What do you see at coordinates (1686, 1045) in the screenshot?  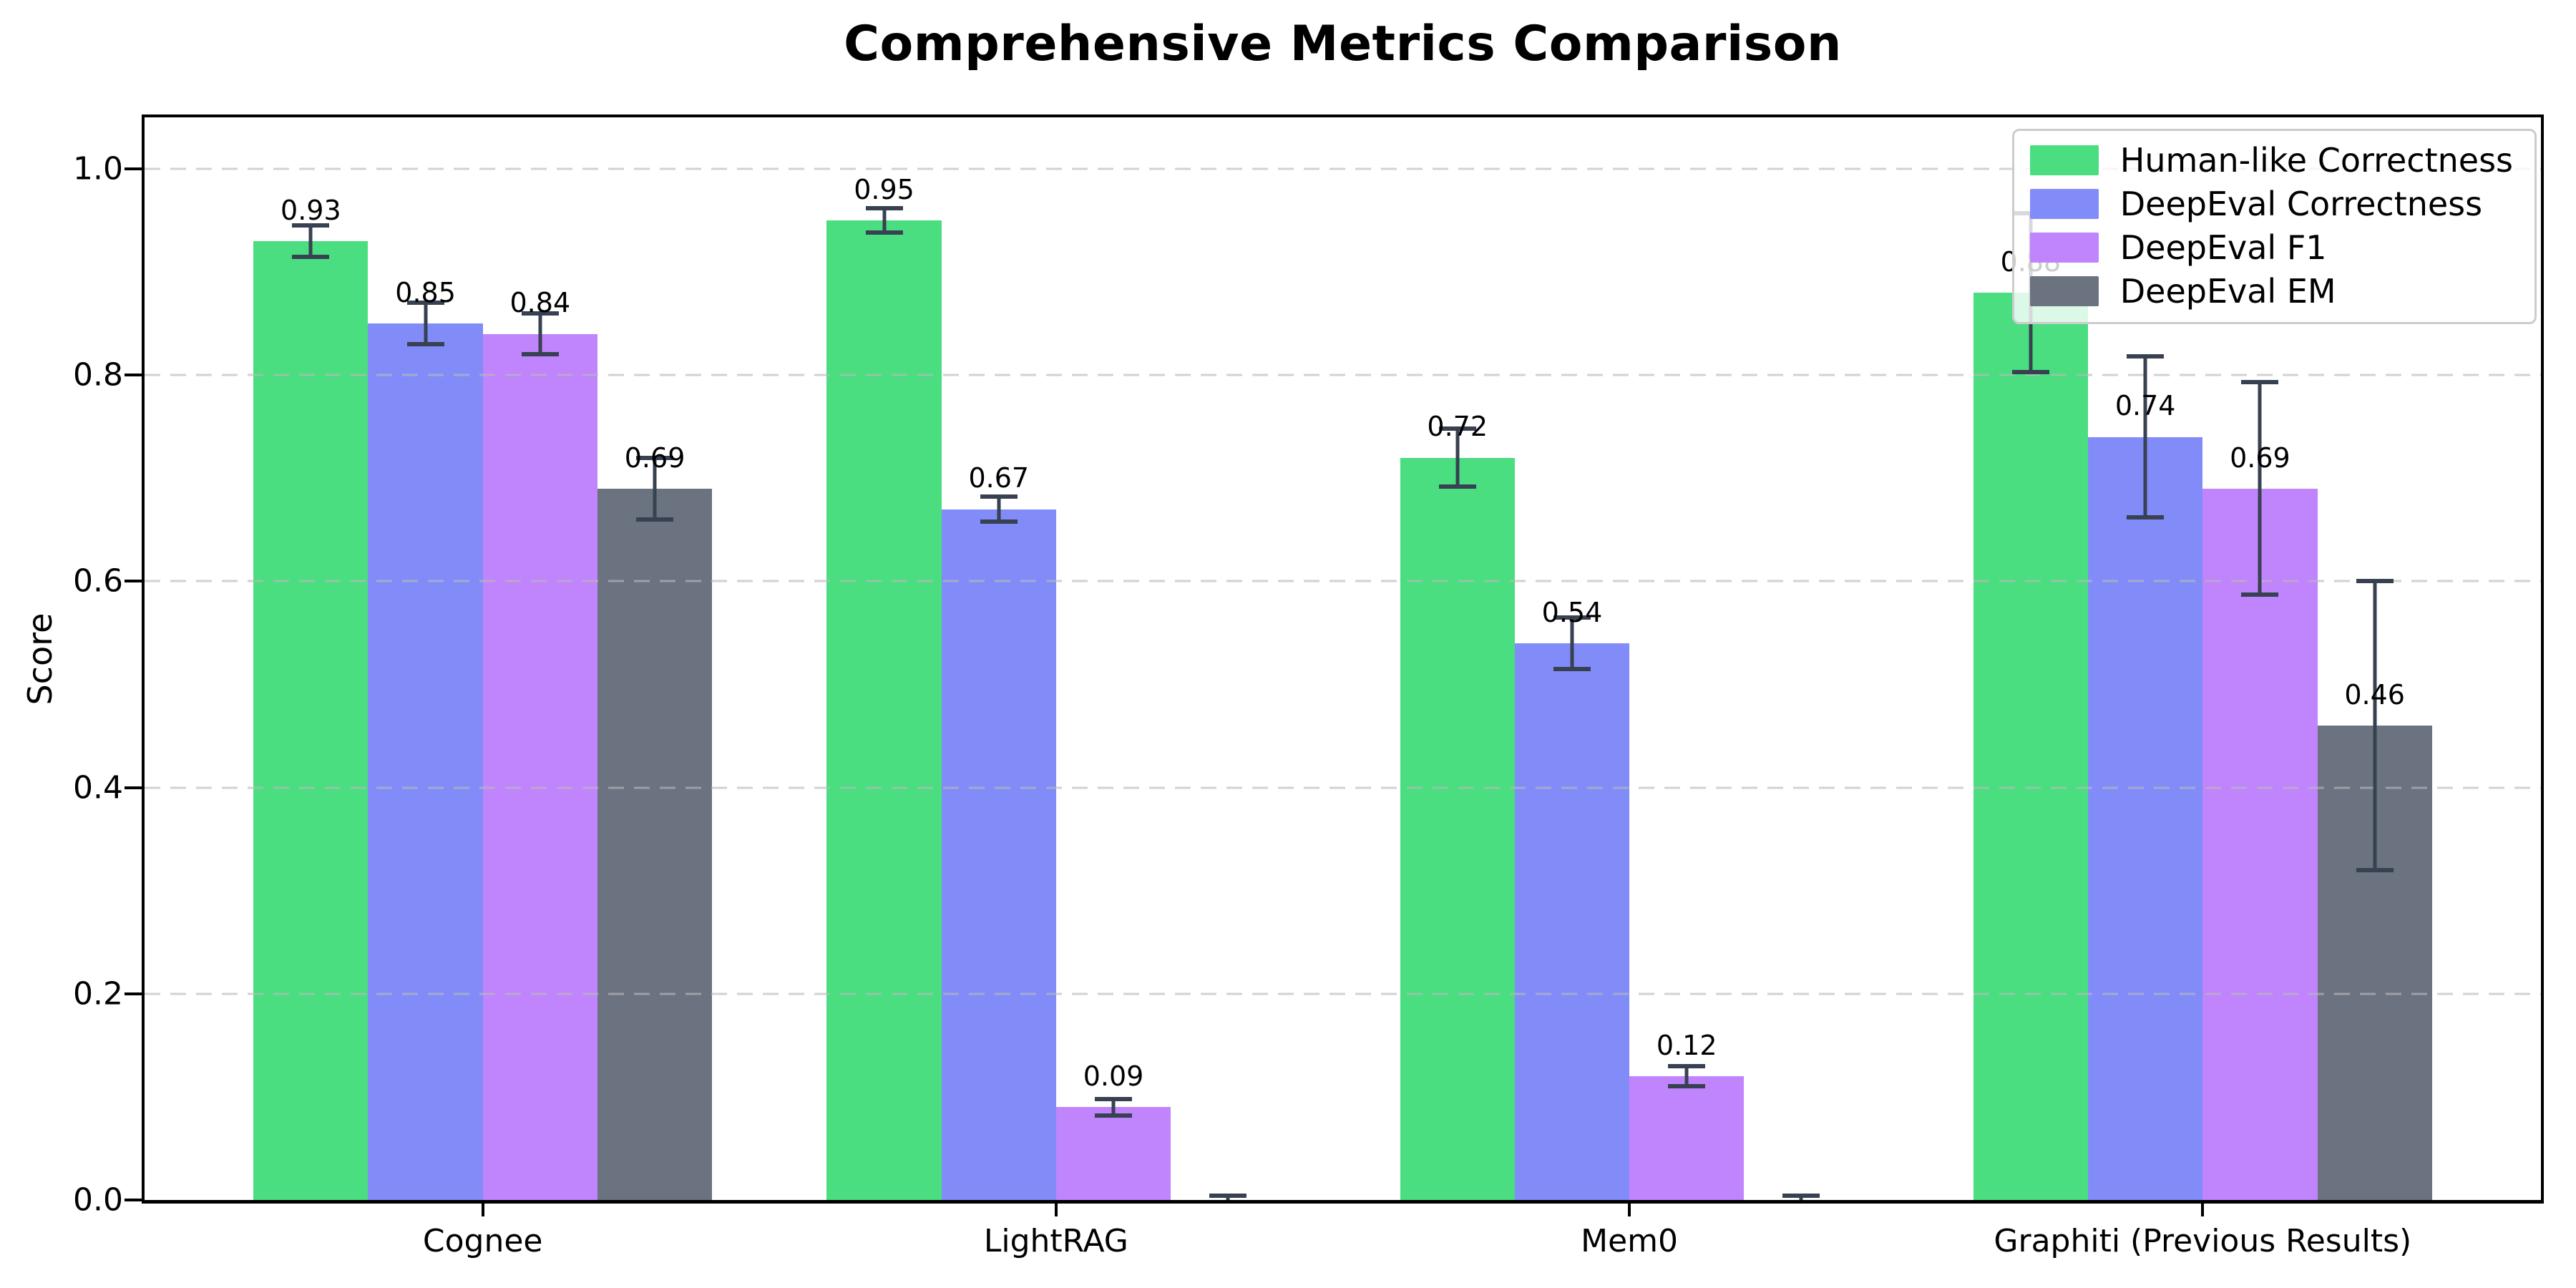 I see `bar-value-label: 0.12` at bounding box center [1686, 1045].